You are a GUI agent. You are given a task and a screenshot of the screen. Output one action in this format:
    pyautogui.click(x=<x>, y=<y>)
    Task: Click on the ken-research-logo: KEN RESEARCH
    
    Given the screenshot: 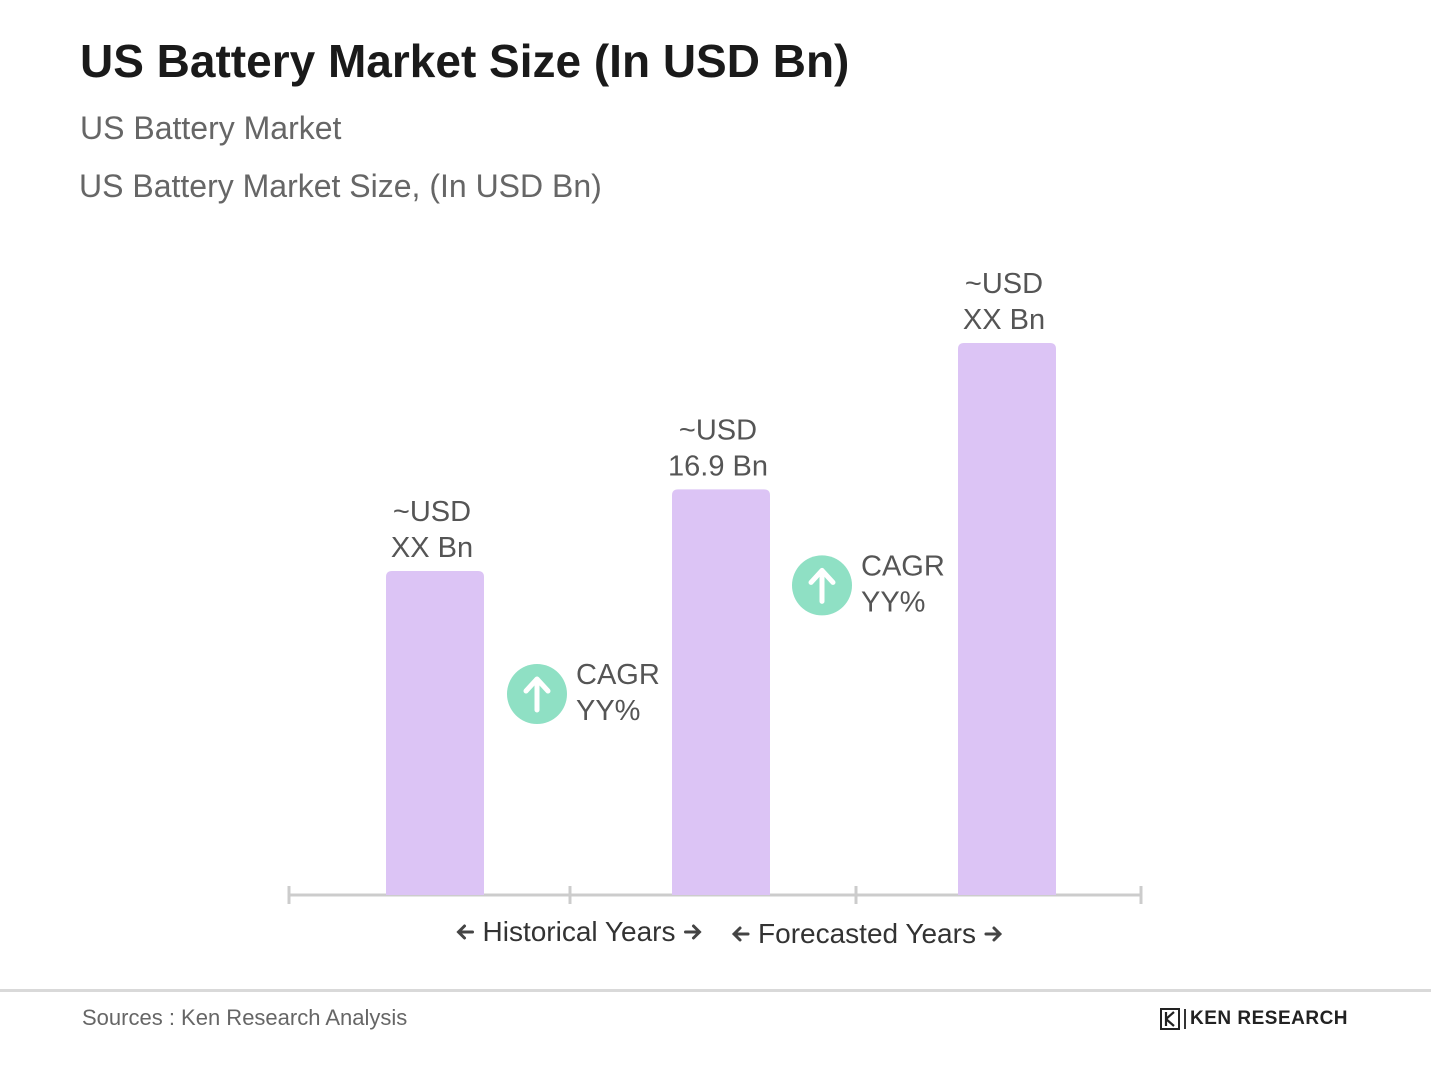 What is the action you would take?
    pyautogui.click(x=1254, y=1019)
    